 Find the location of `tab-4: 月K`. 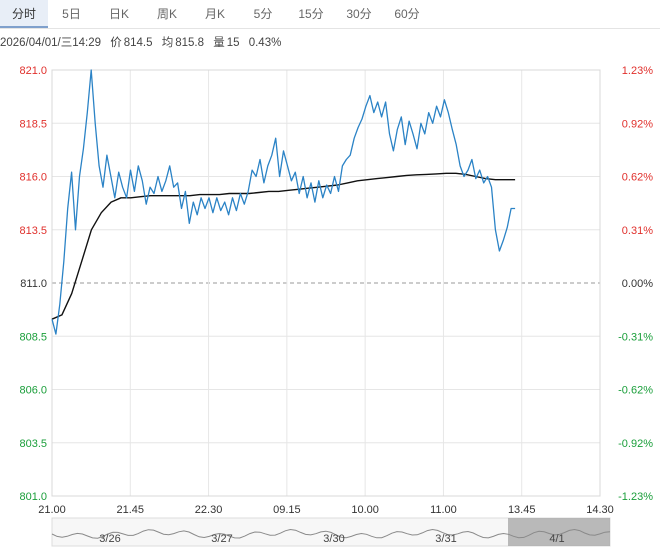

tab-4: 月K is located at coordinates (214, 14).